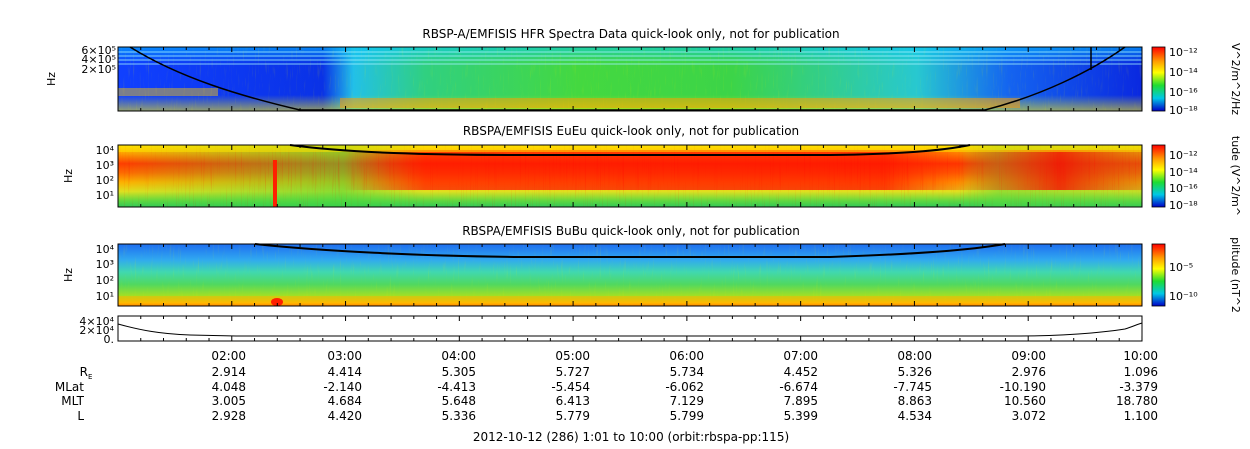 The image size is (1250, 449). Describe the element at coordinates (105, 180) in the screenshot. I see `panel-eueu-ytick: 10²` at that location.